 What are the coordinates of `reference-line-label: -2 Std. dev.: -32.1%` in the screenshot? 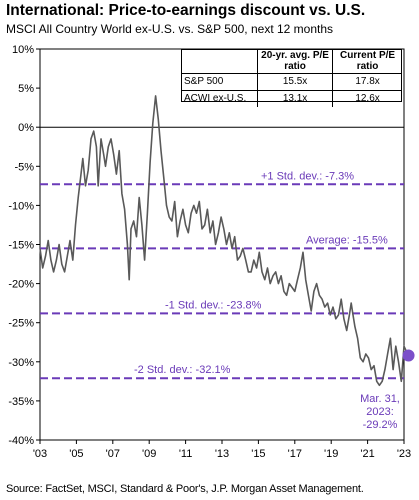 It's located at (182, 370).